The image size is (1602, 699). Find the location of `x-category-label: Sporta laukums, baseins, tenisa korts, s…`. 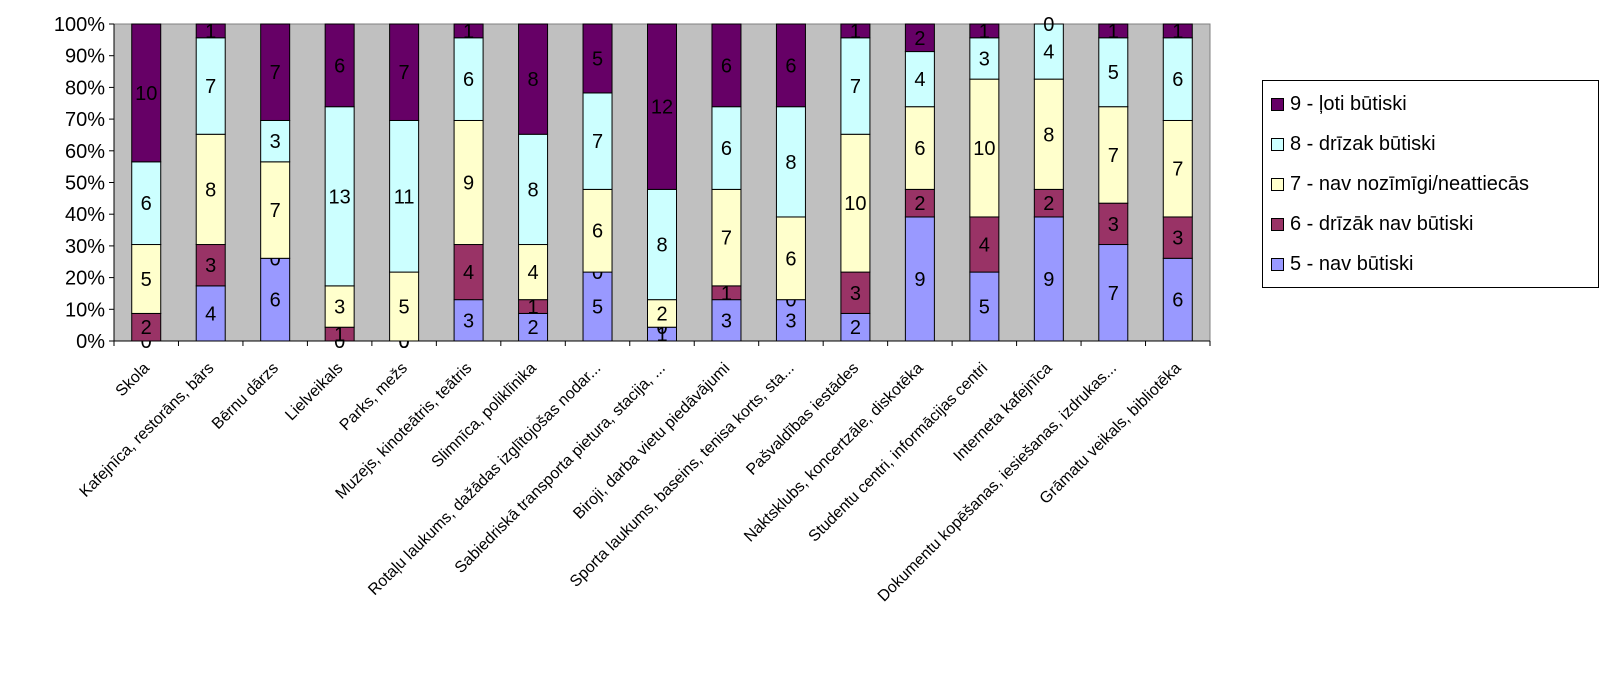

x-category-label: Sporta laukums, baseins, tenisa korts, s… is located at coordinates (682, 475).